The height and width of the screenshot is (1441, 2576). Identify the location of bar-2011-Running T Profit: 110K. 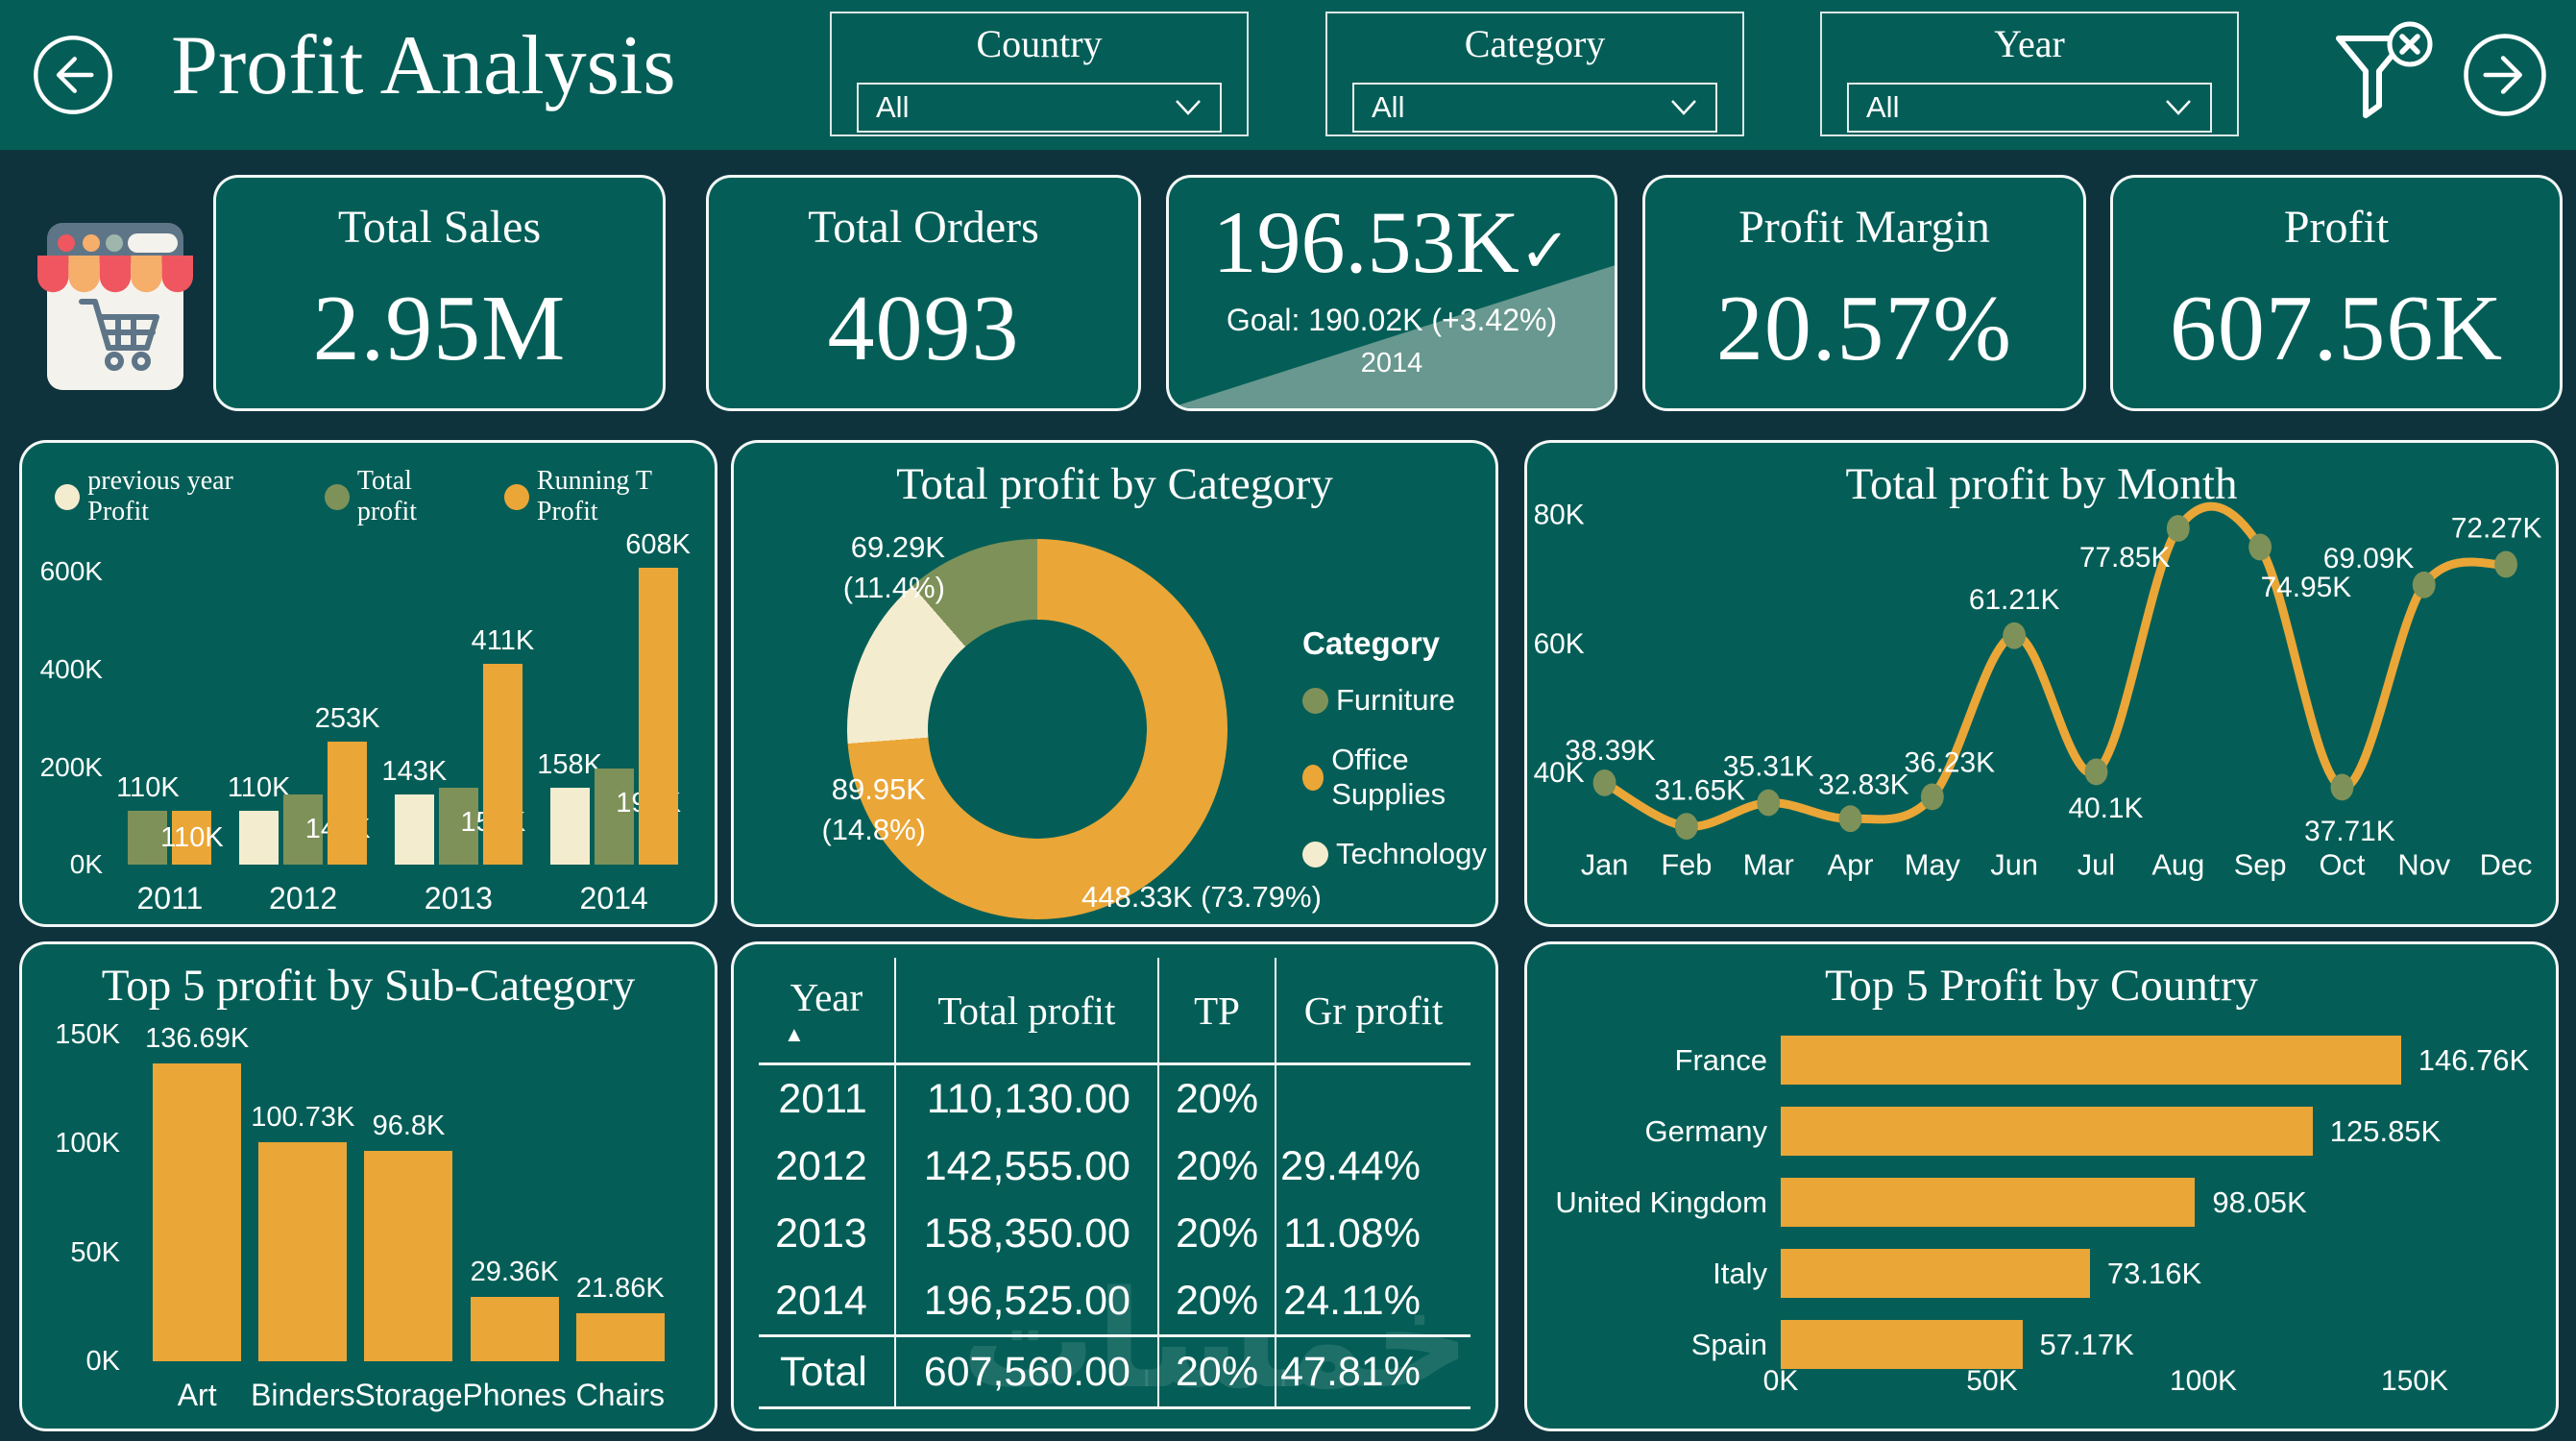
(192, 838).